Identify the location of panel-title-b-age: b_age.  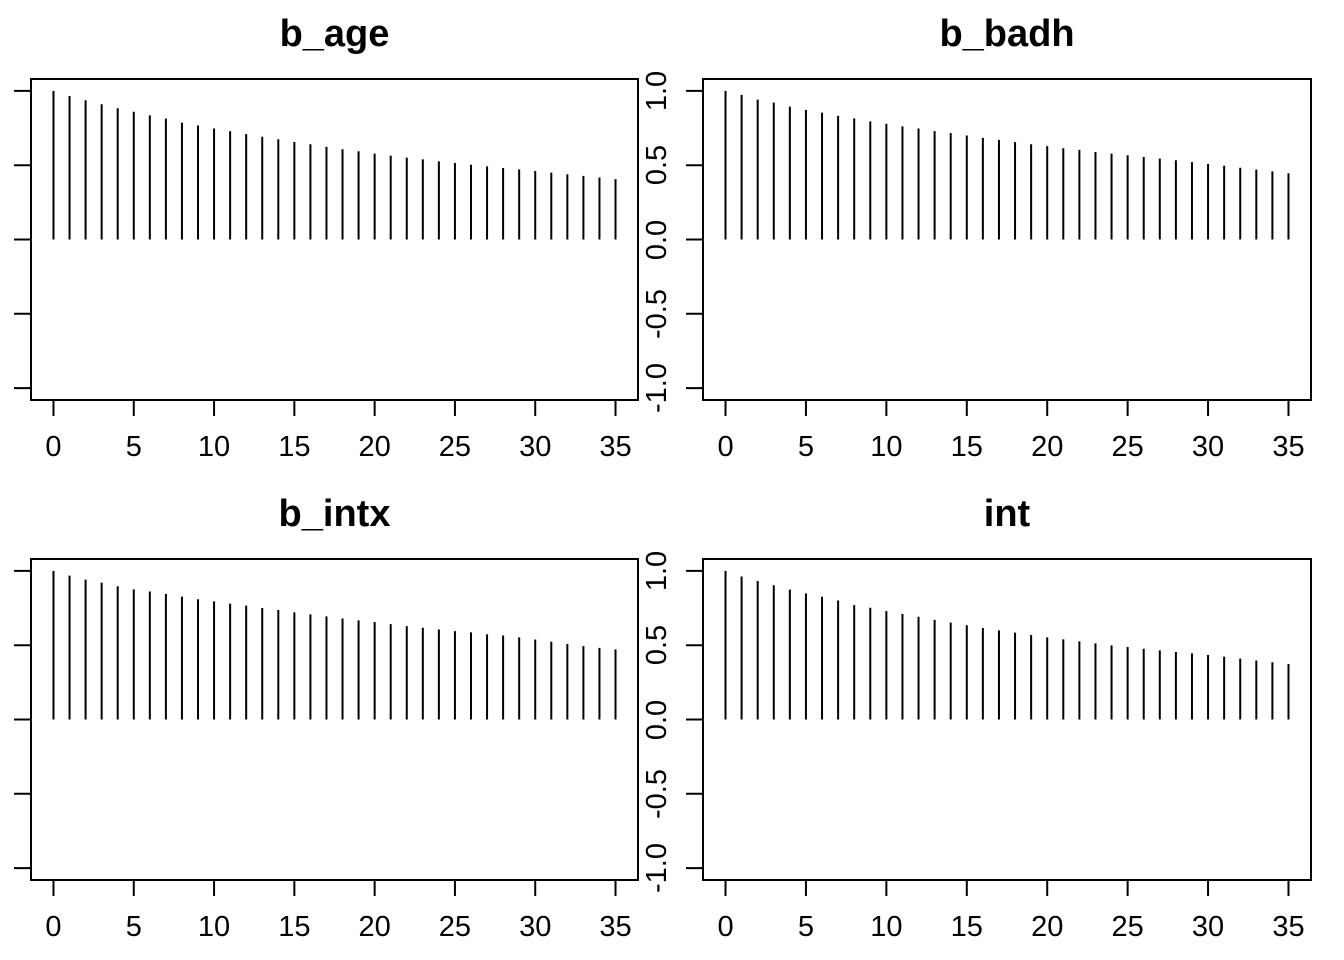
(334, 34).